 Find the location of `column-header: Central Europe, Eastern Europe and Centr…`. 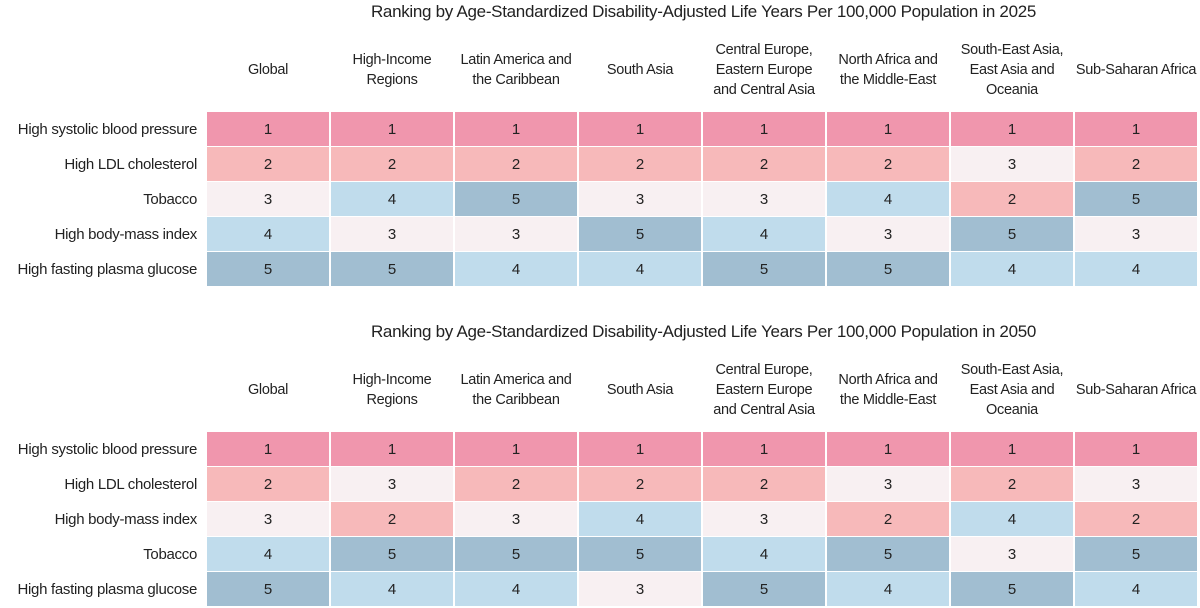

column-header: Central Europe, Eastern Europe and Centr… is located at coordinates (764, 70).